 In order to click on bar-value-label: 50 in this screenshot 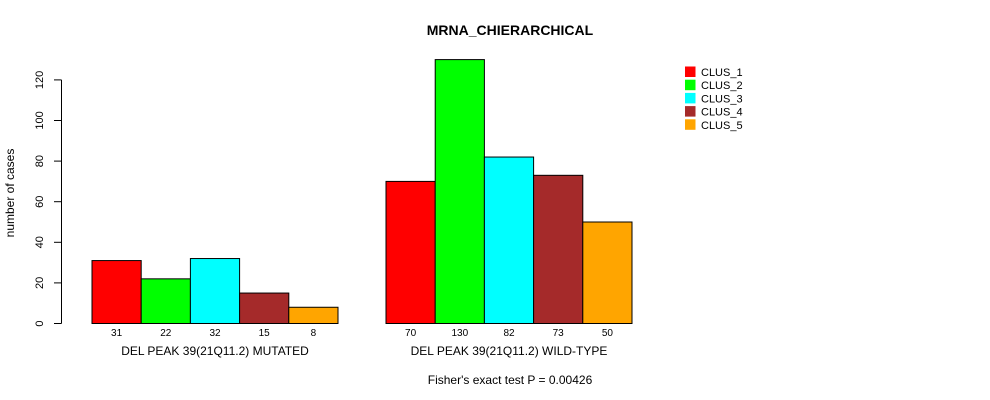, I will do `click(608, 333)`.